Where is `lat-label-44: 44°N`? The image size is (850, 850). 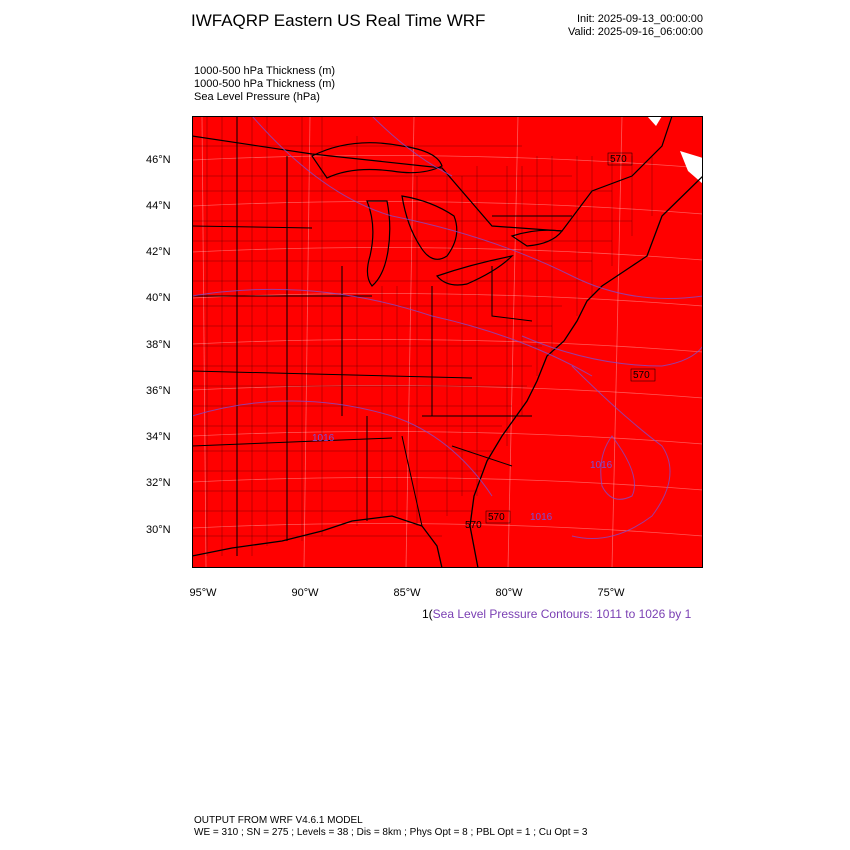
lat-label-44: 44°N is located at coordinates (158, 206).